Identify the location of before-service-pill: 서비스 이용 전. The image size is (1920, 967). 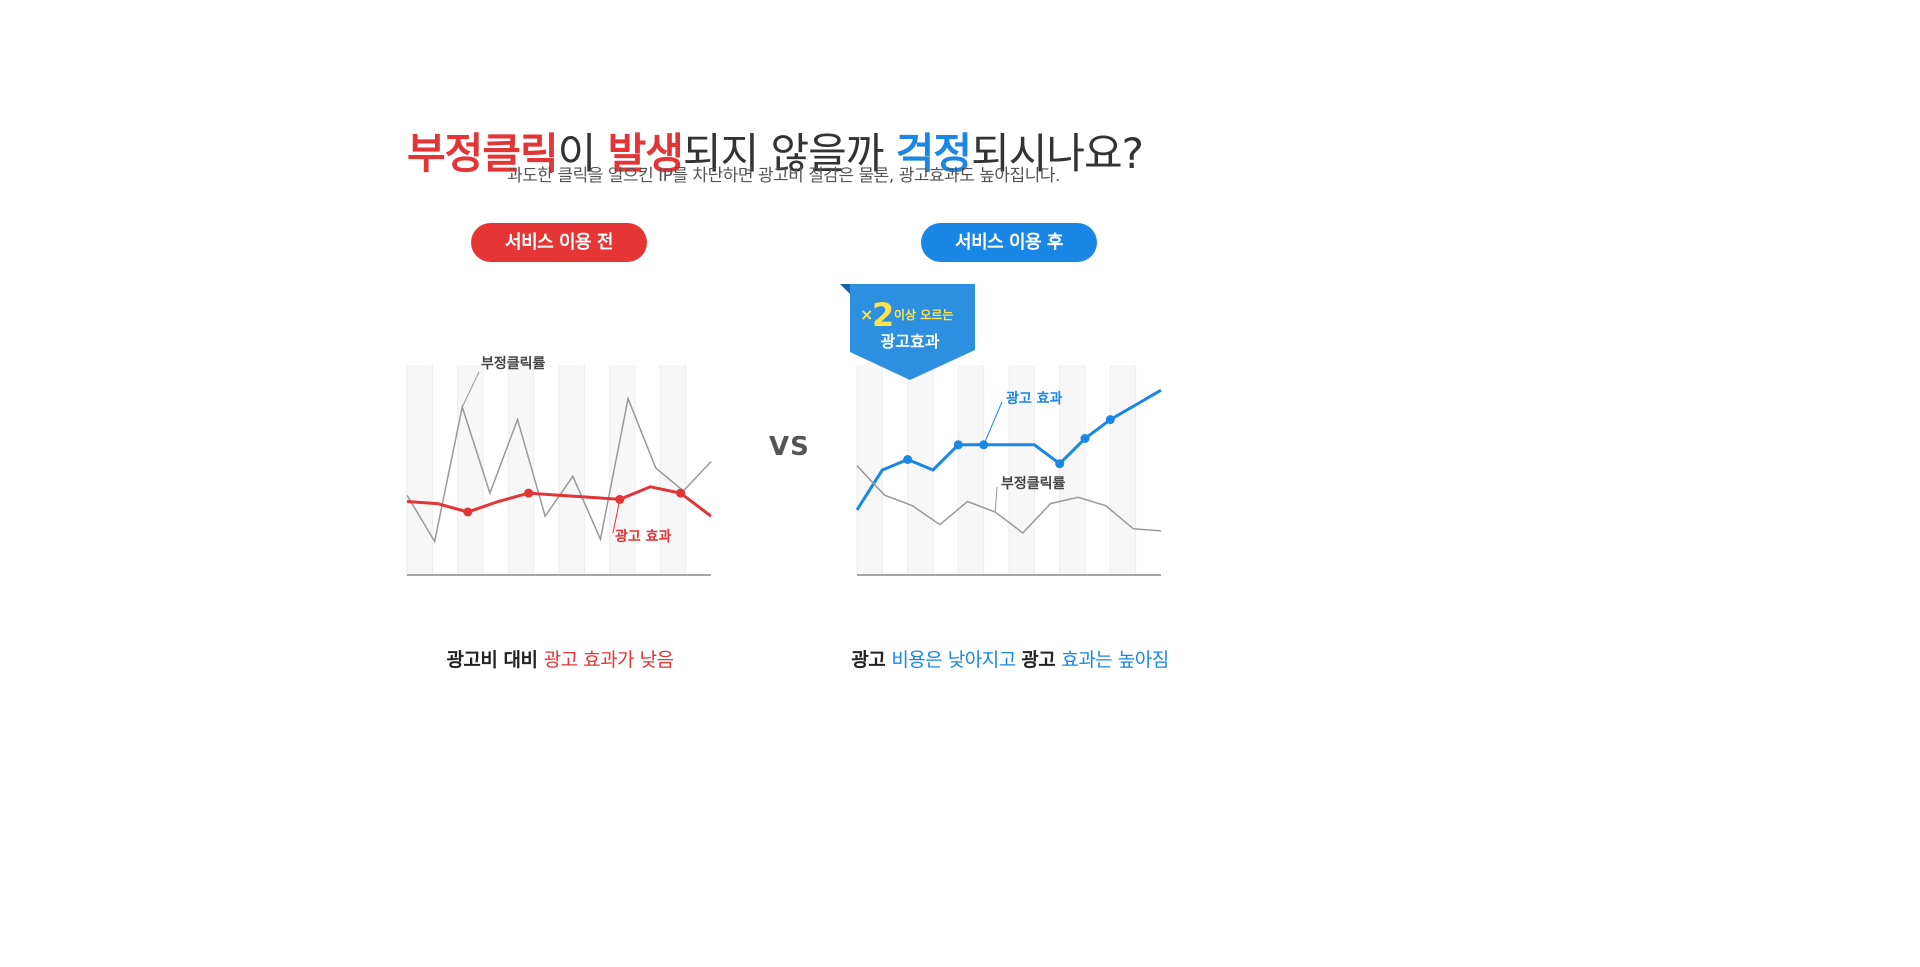
(559, 242).